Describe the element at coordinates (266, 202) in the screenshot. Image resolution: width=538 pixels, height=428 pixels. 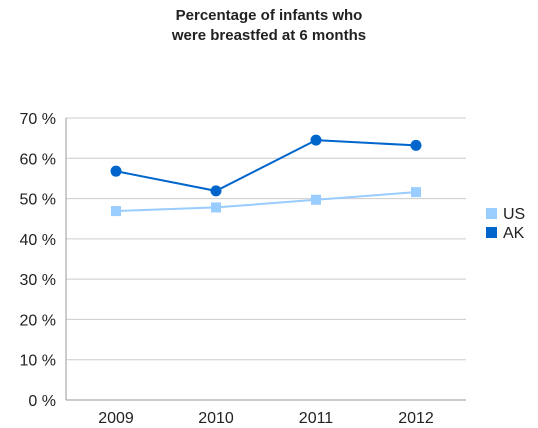
I see `series-line-us` at that location.